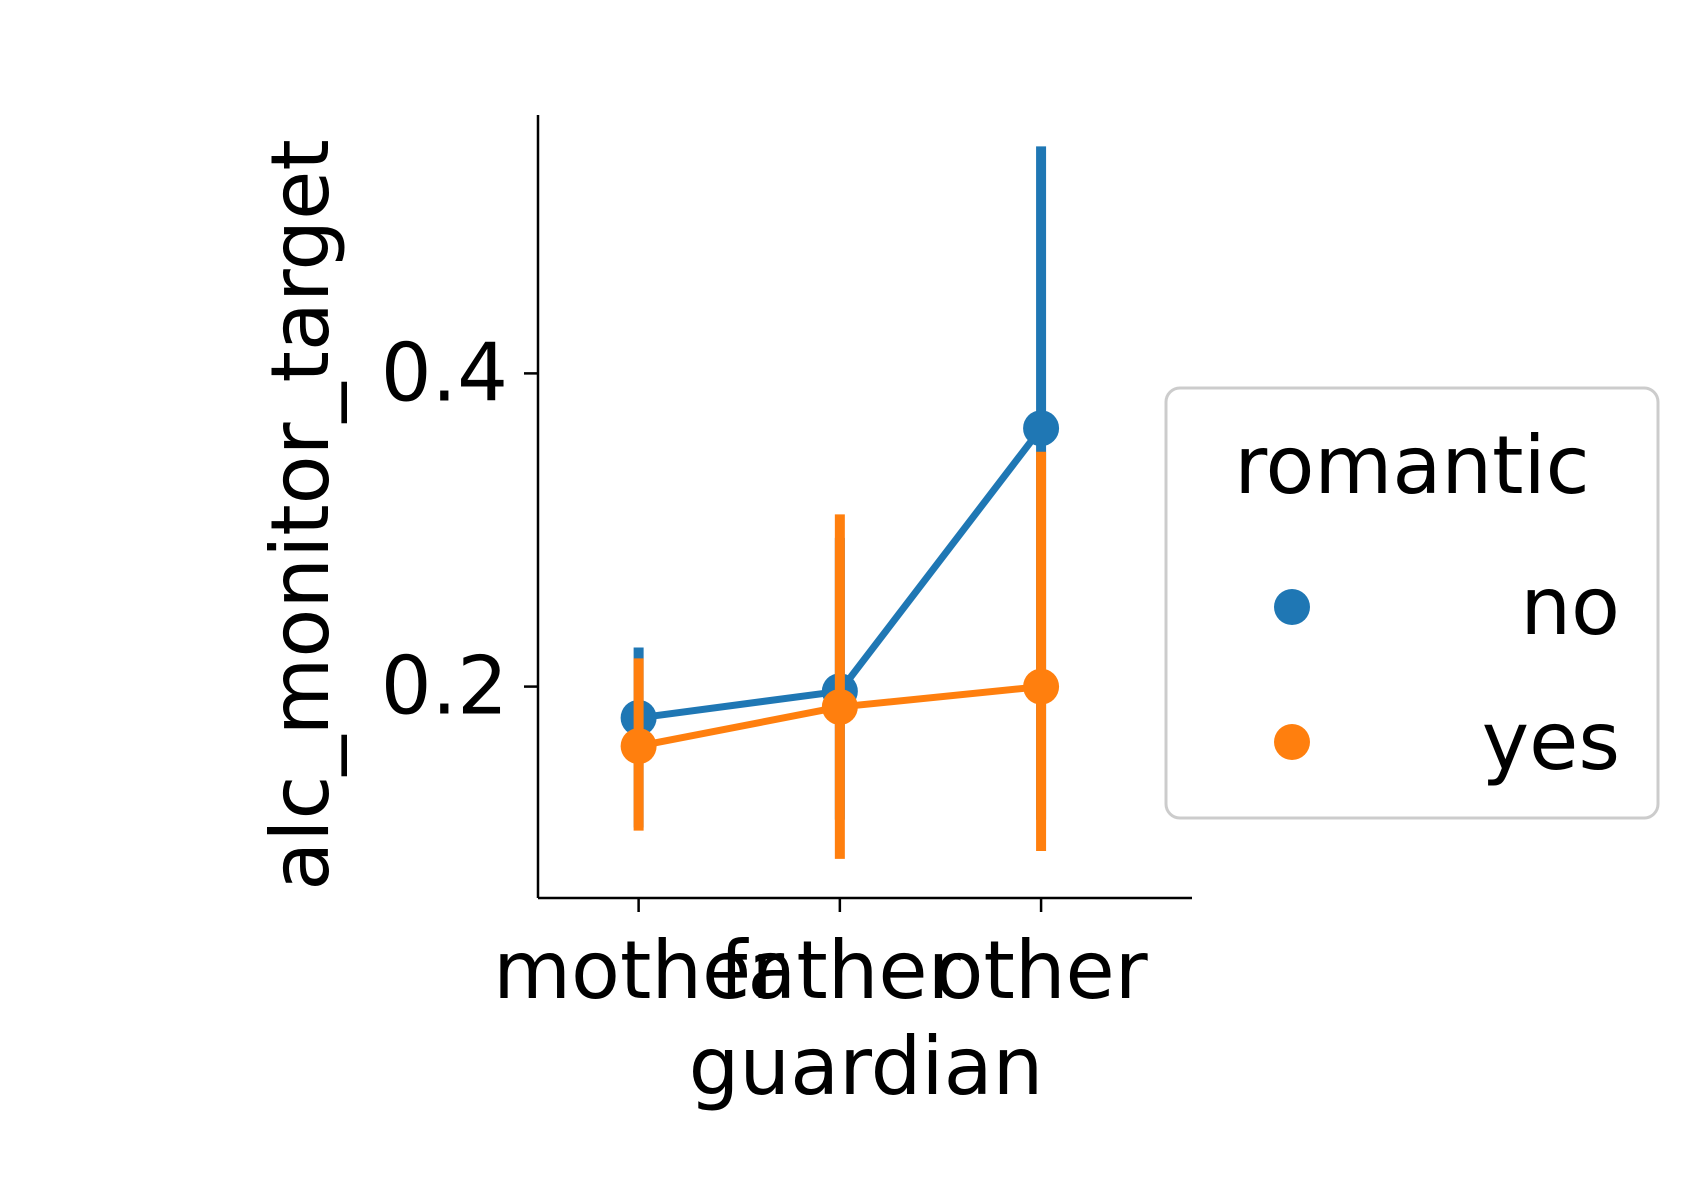 This screenshot has height=1204, width=1688. I want to click on series-yes, so click(840, 655).